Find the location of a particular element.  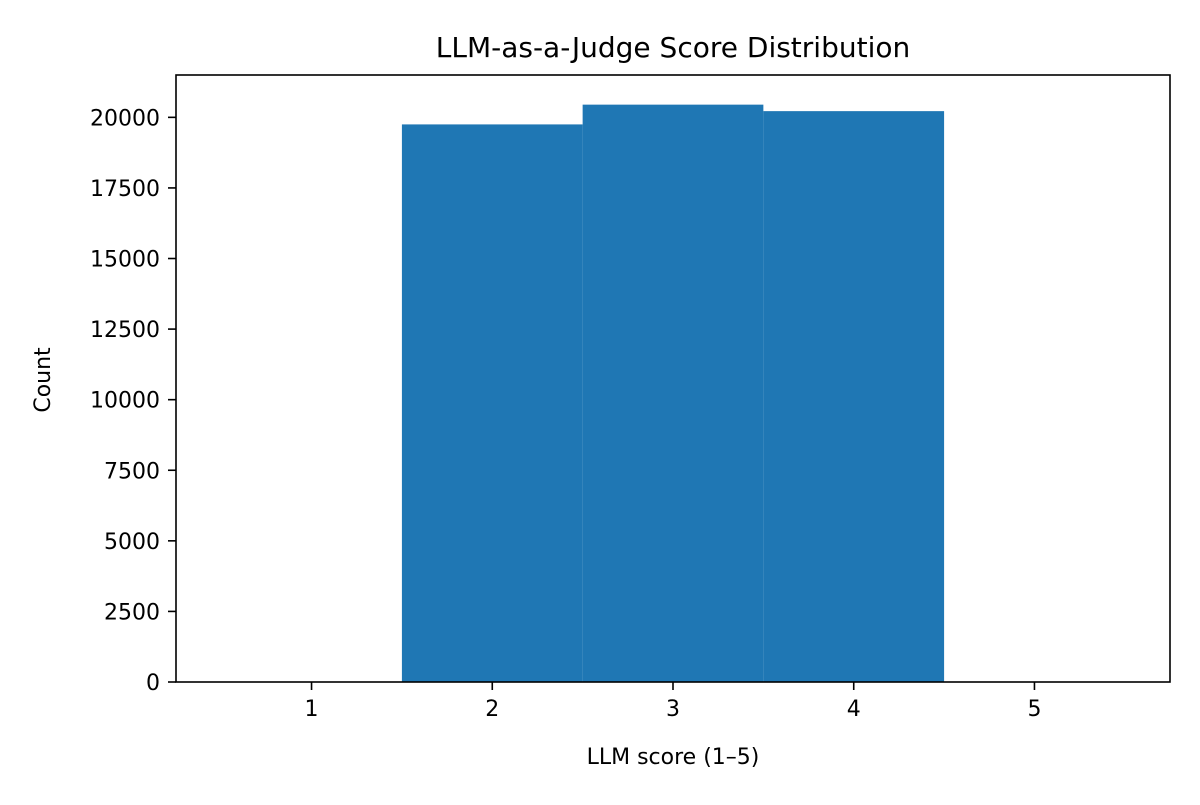

y-tick-label: 10000 is located at coordinates (125, 401).